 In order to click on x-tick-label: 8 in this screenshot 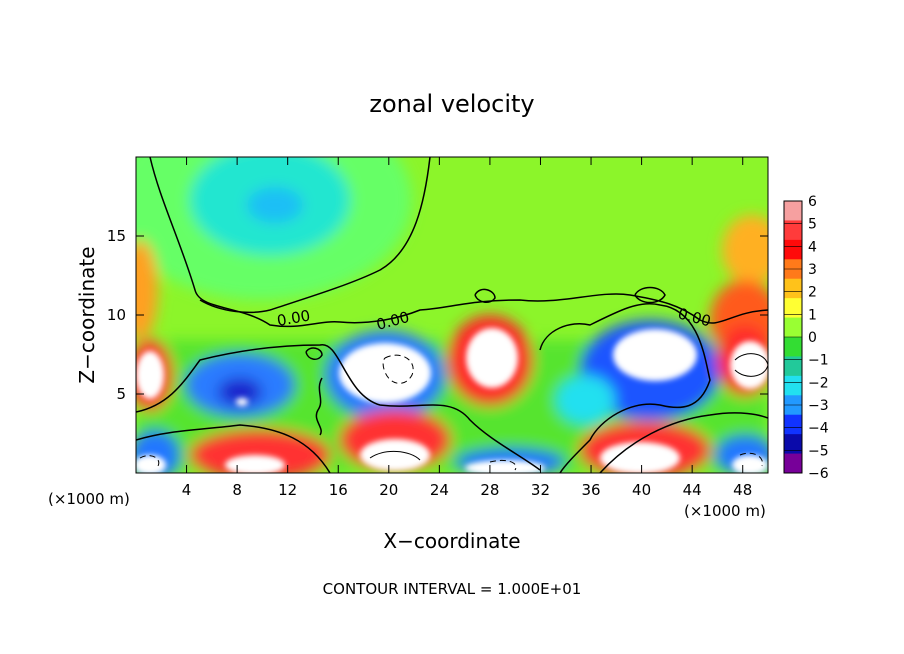, I will do `click(237, 490)`.